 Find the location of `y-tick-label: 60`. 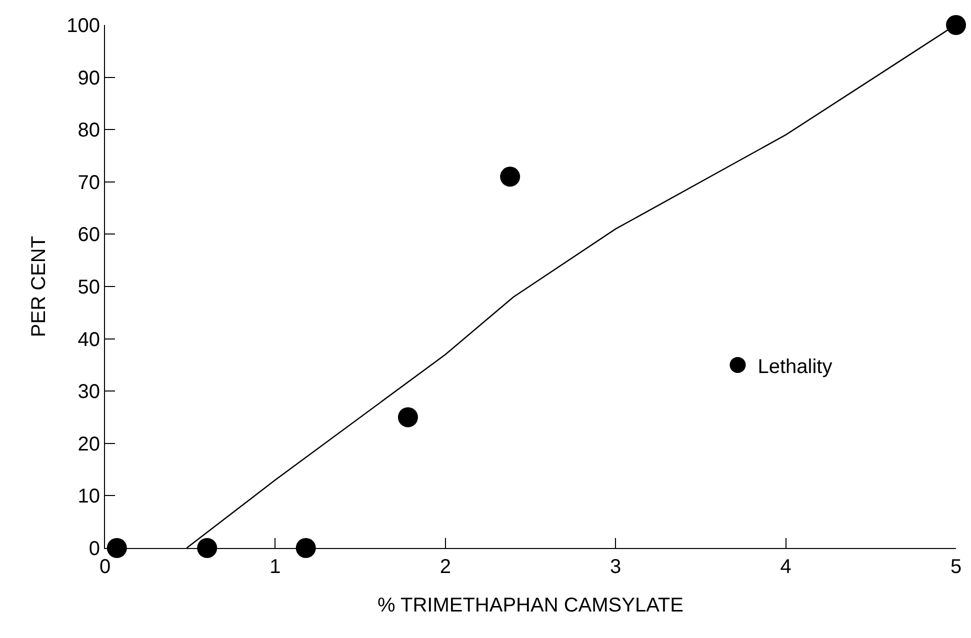

y-tick-label: 60 is located at coordinates (89, 235).